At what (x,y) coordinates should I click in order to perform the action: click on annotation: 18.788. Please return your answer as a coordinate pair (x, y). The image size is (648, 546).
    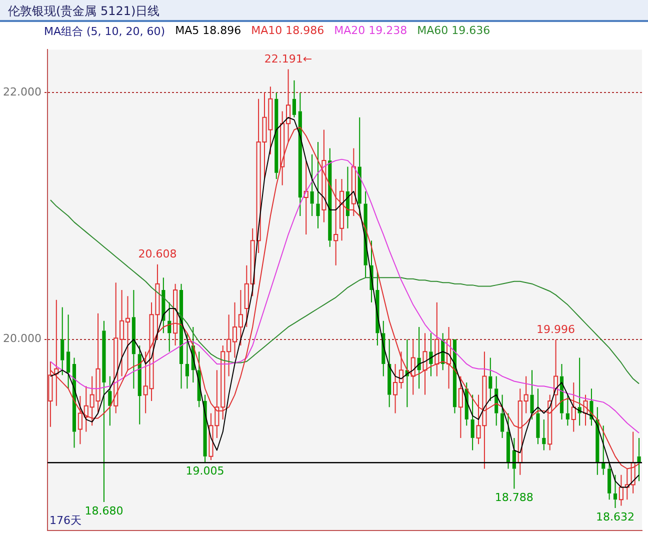
    Looking at the image, I should click on (514, 497).